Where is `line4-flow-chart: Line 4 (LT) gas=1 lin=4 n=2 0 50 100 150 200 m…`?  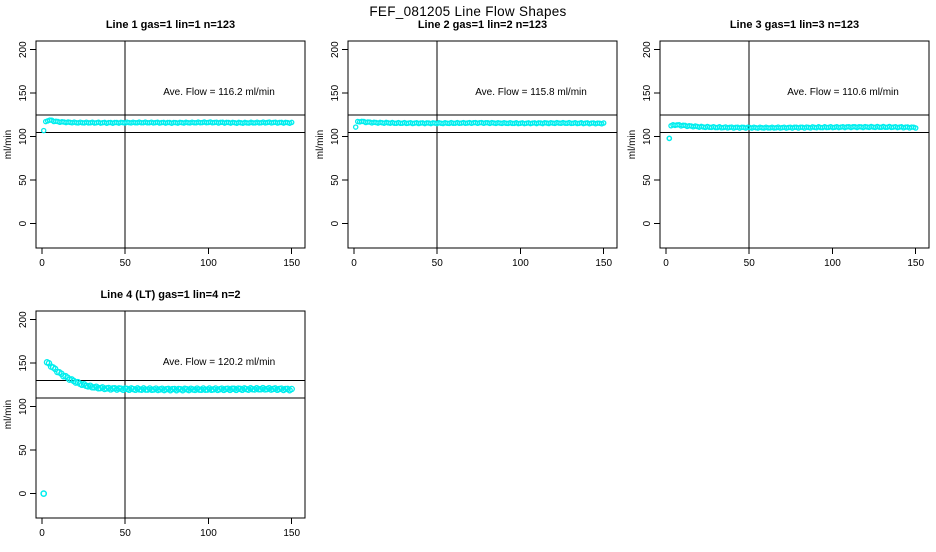
line4-flow-chart: Line 4 (LT) gas=1 lin=4 n=2 0 50 100 150 200 m… is located at coordinates (154, 414).